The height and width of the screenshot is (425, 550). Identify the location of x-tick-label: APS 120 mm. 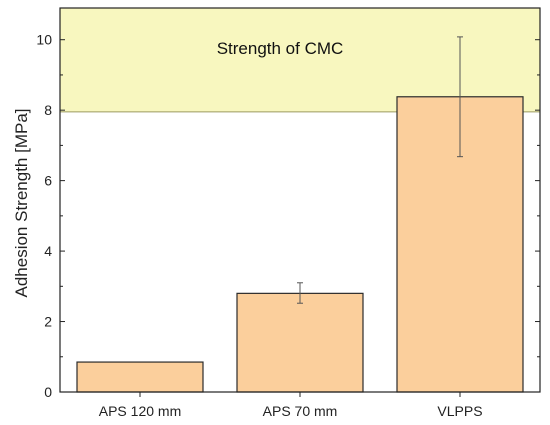
(140, 411).